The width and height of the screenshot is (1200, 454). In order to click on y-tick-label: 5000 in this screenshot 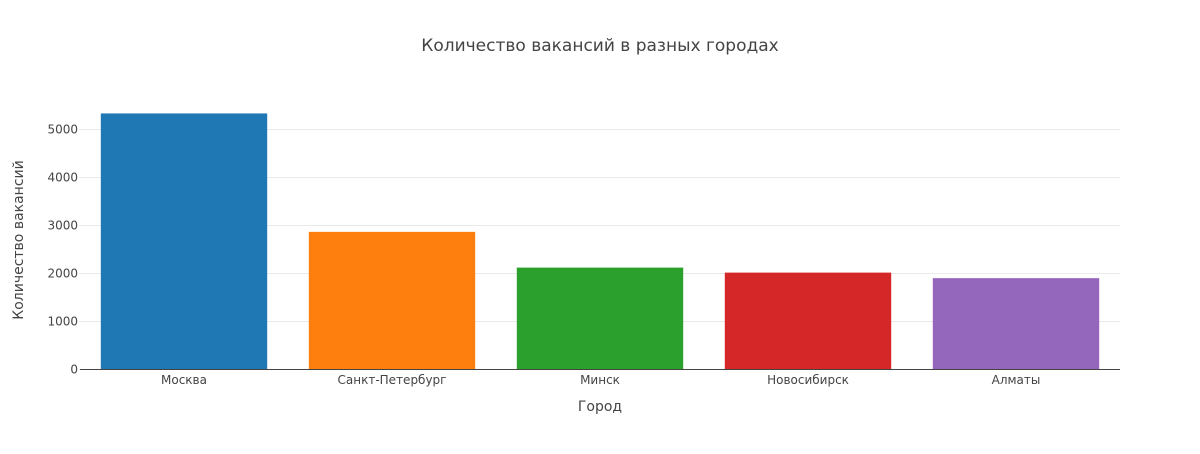, I will do `click(62, 130)`.